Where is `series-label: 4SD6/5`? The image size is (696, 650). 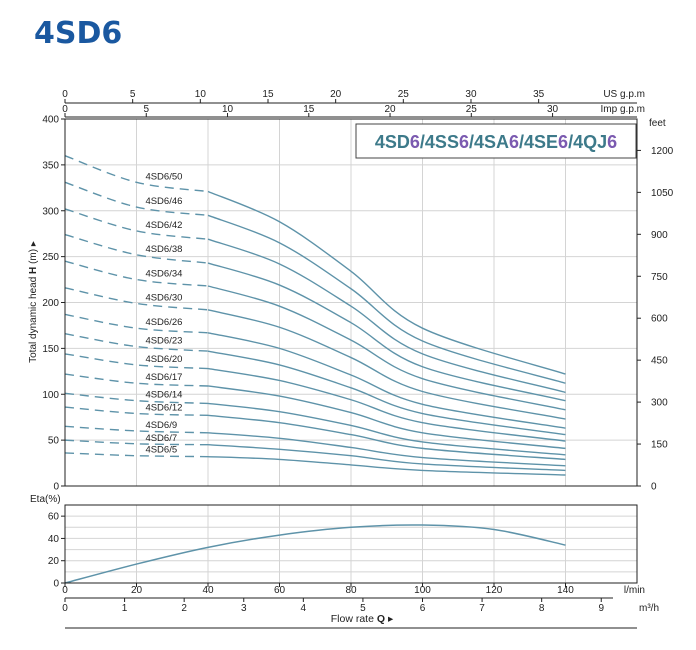 series-label: 4SD6/5 is located at coordinates (161, 450).